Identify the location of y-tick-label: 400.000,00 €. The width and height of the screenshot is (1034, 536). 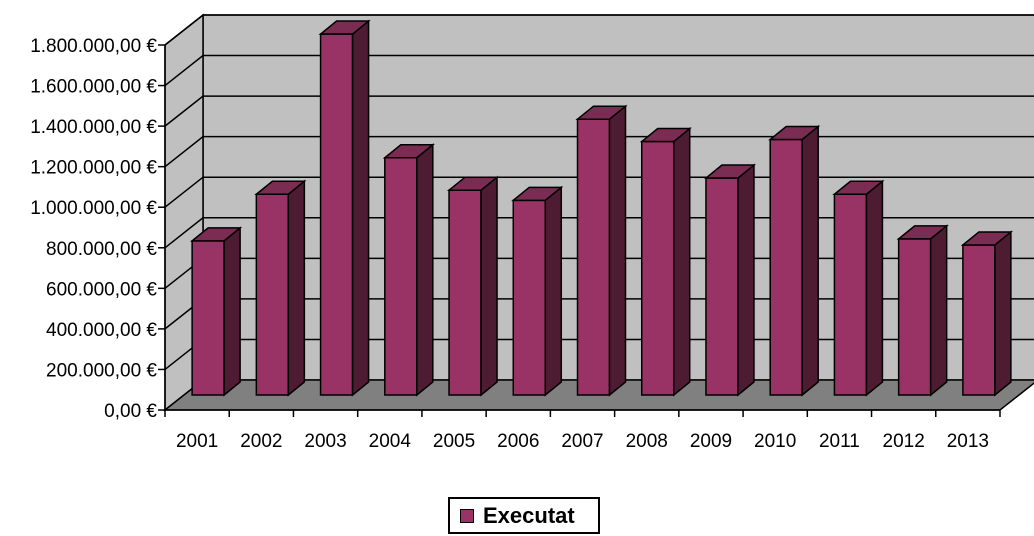
(101, 330).